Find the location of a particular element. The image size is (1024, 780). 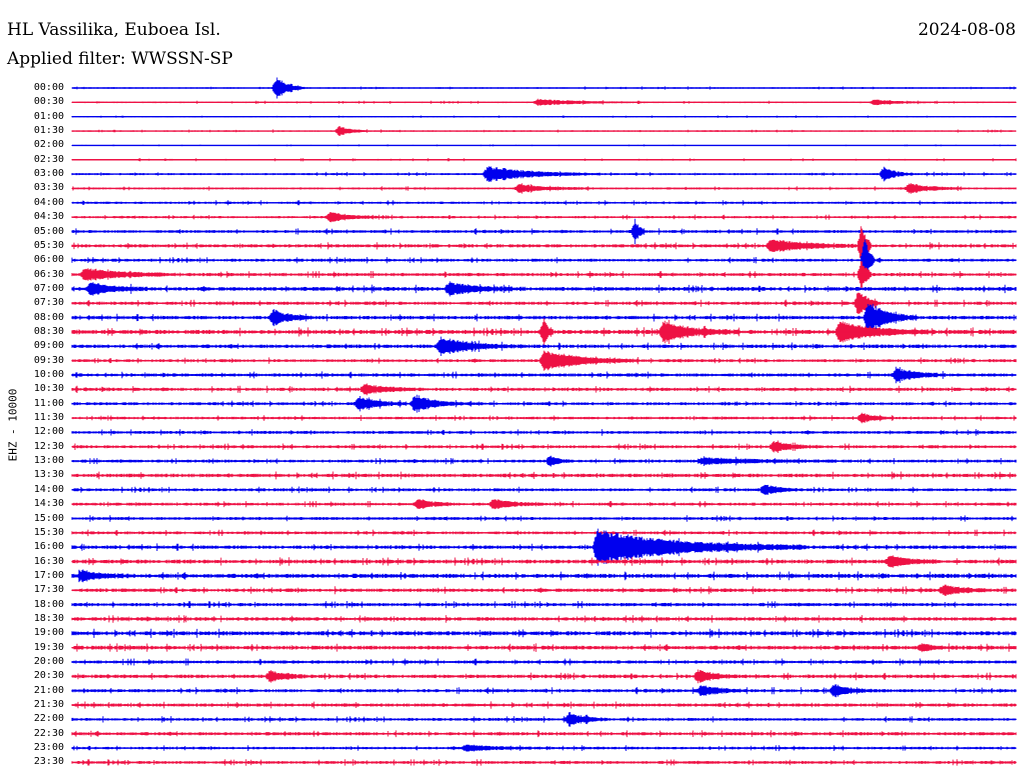

time-label: 16:30 is located at coordinates (48, 561).